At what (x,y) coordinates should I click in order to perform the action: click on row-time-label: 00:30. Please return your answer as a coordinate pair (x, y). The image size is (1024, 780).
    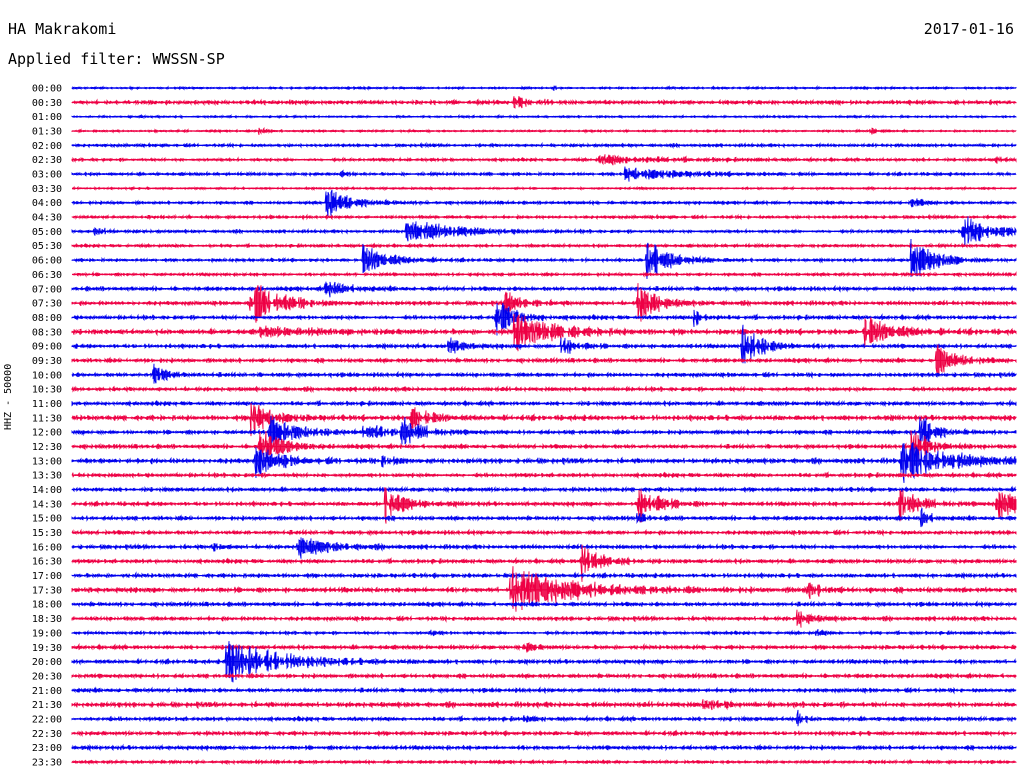
    Looking at the image, I should click on (47, 103).